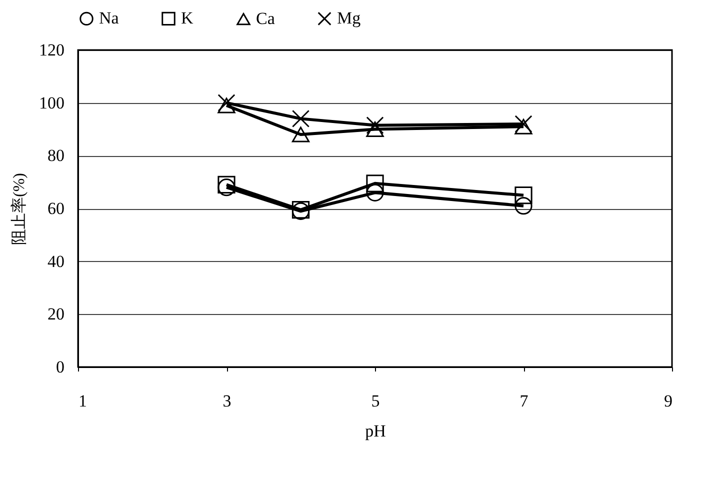 Image resolution: width=714 pixels, height=495 pixels. What do you see at coordinates (51, 50) in the screenshot?
I see `y-tick-label: 120` at bounding box center [51, 50].